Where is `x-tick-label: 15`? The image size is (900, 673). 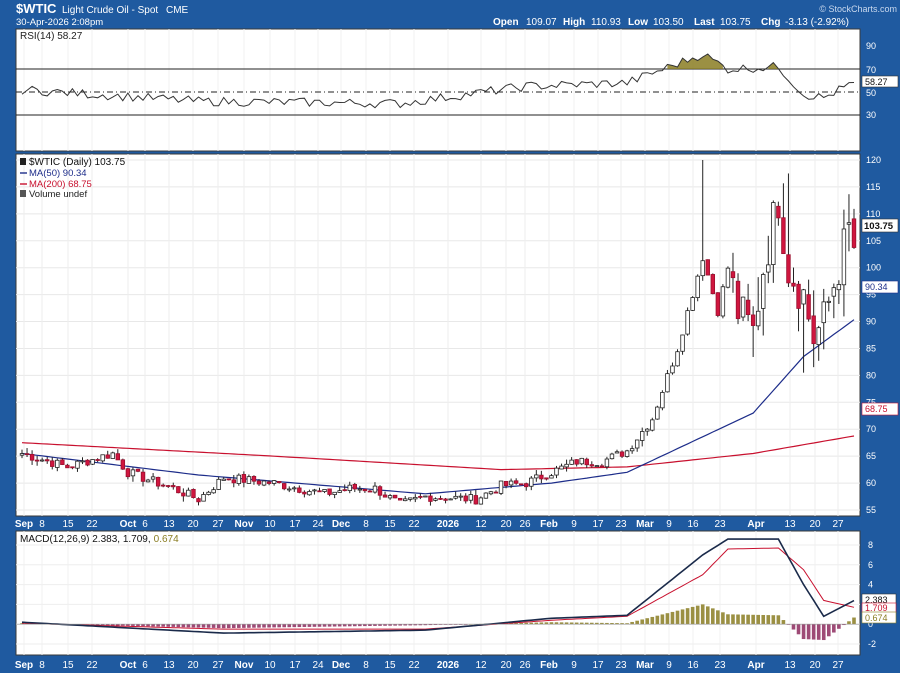 x-tick-label: 15 is located at coordinates (390, 665).